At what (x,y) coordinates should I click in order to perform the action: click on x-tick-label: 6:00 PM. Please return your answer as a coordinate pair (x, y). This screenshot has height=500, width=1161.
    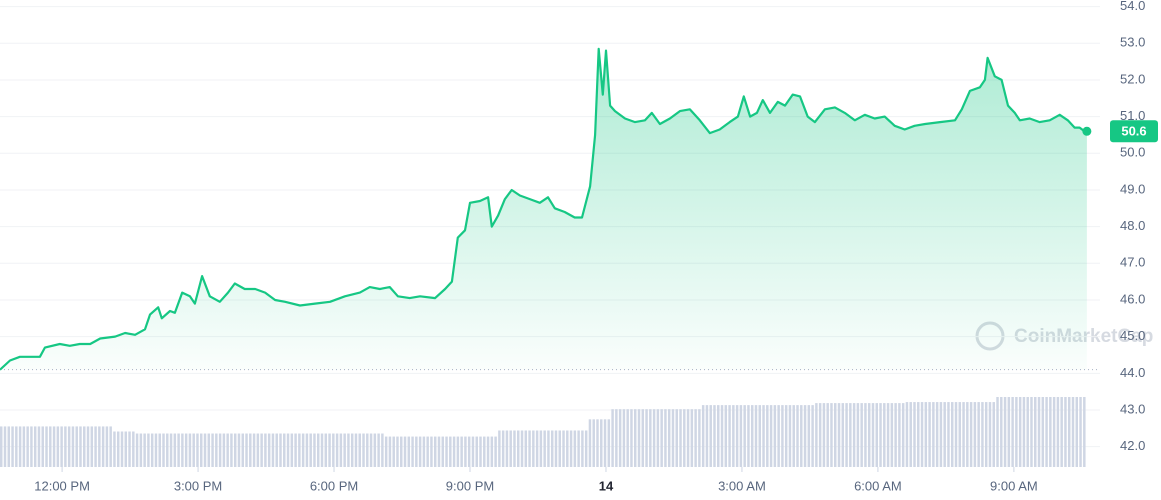
    Looking at the image, I should click on (334, 485).